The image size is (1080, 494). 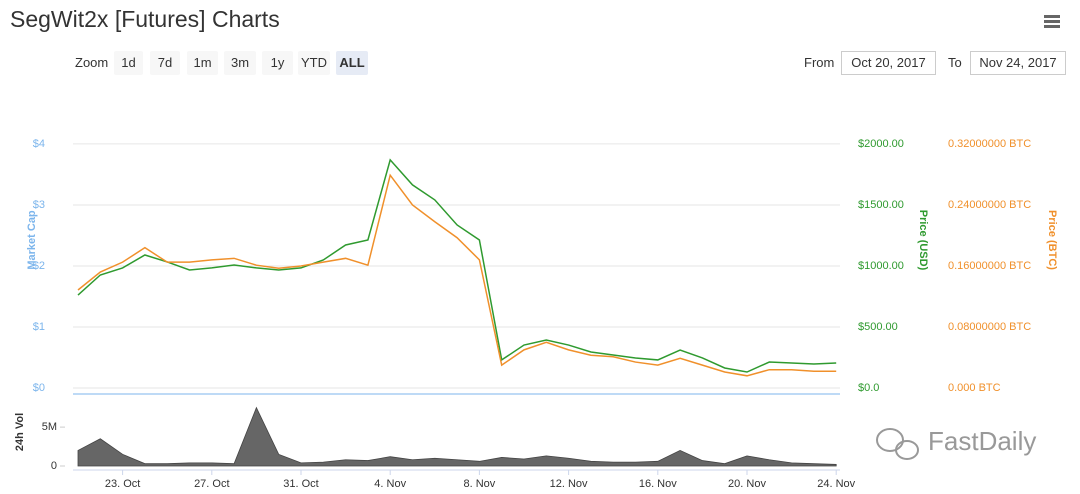 I want to click on wechat-icon, so click(x=897, y=444).